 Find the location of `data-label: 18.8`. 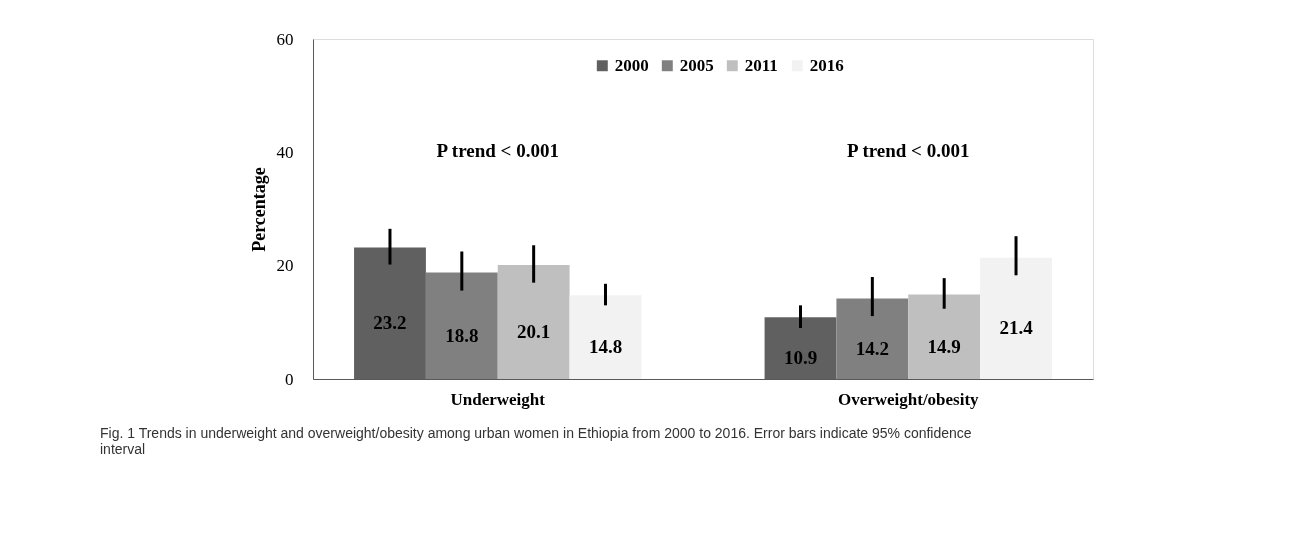

data-label: 18.8 is located at coordinates (462, 335).